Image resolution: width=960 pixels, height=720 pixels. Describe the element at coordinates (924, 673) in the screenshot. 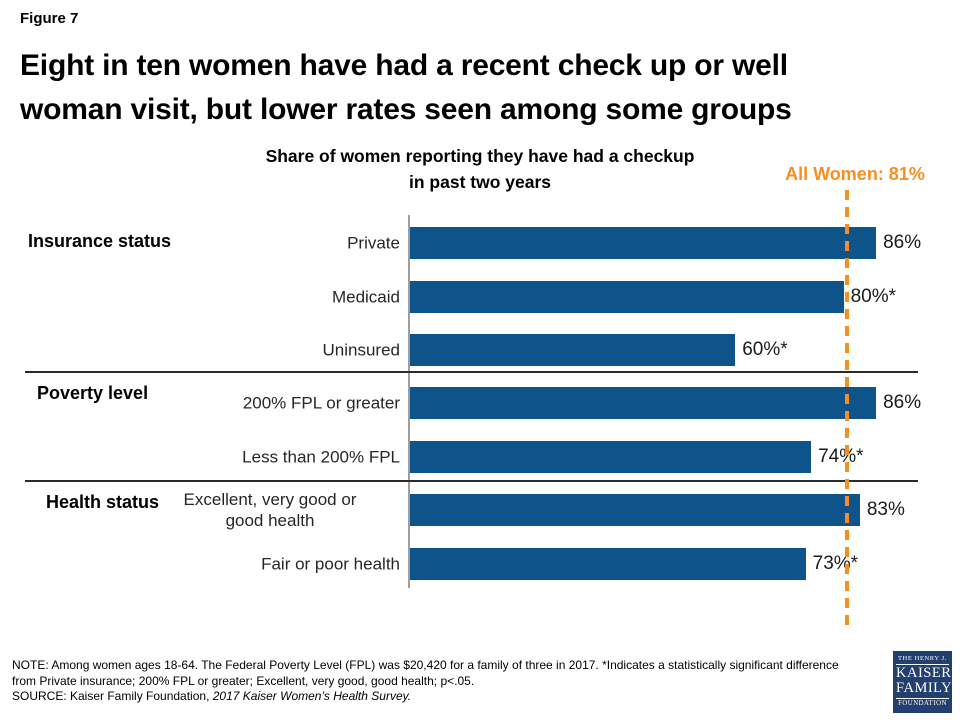

I see `logo-line-kaiser: KAISER` at that location.